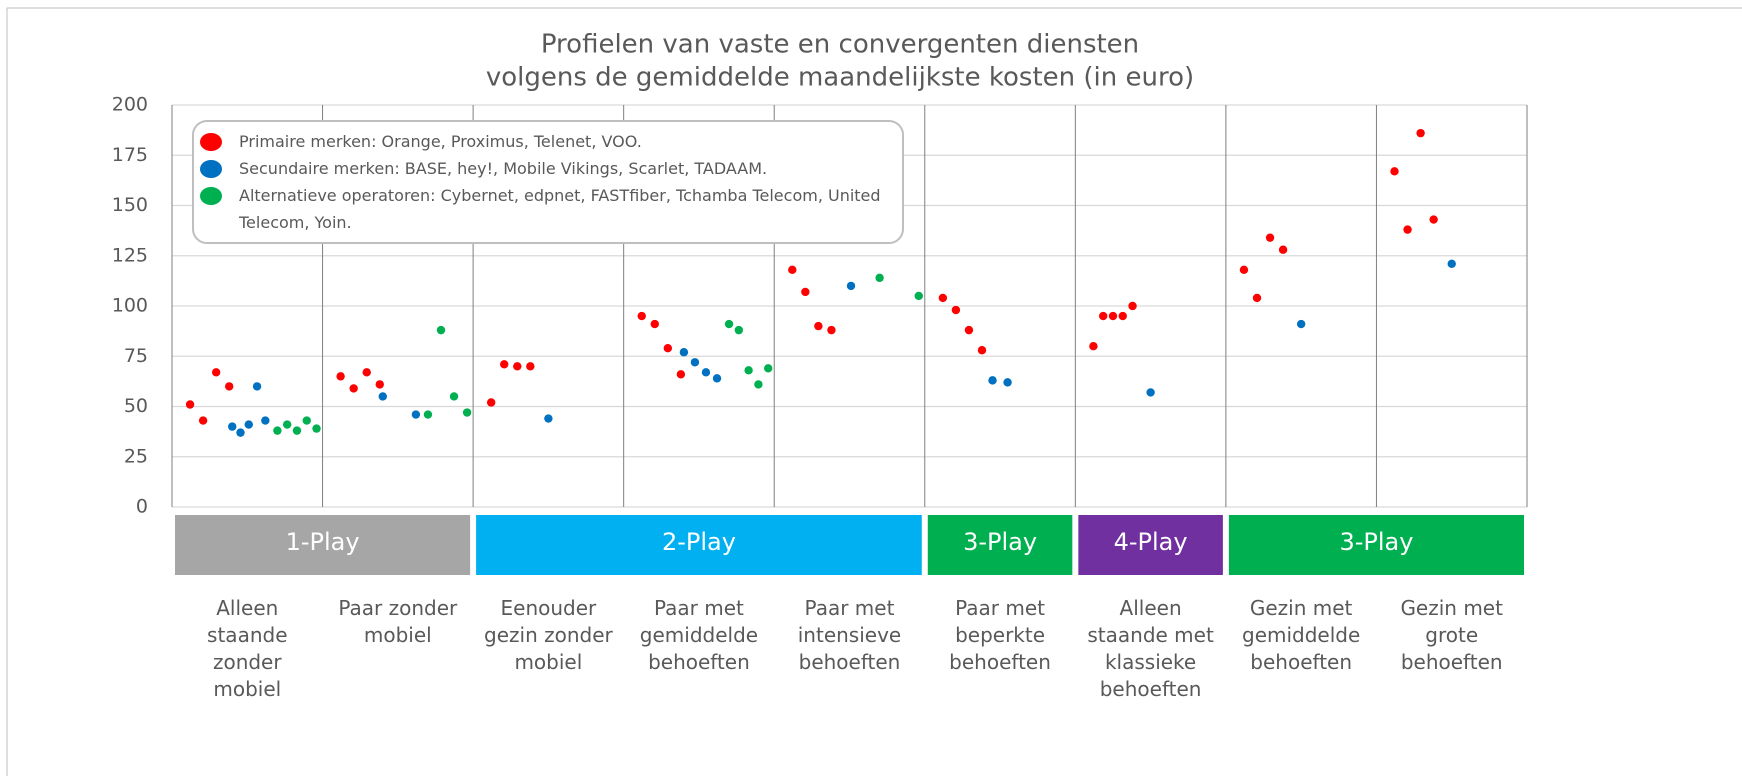  Describe the element at coordinates (849, 635) in the screenshot. I see `category-label: Paar met intensieve behoeften` at that location.